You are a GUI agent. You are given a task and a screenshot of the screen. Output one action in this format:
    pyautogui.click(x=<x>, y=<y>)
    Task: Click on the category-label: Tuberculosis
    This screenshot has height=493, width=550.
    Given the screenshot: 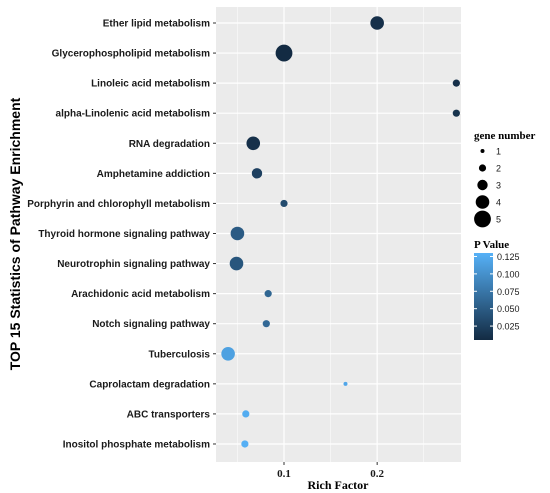 What is the action you would take?
    pyautogui.click(x=180, y=354)
    